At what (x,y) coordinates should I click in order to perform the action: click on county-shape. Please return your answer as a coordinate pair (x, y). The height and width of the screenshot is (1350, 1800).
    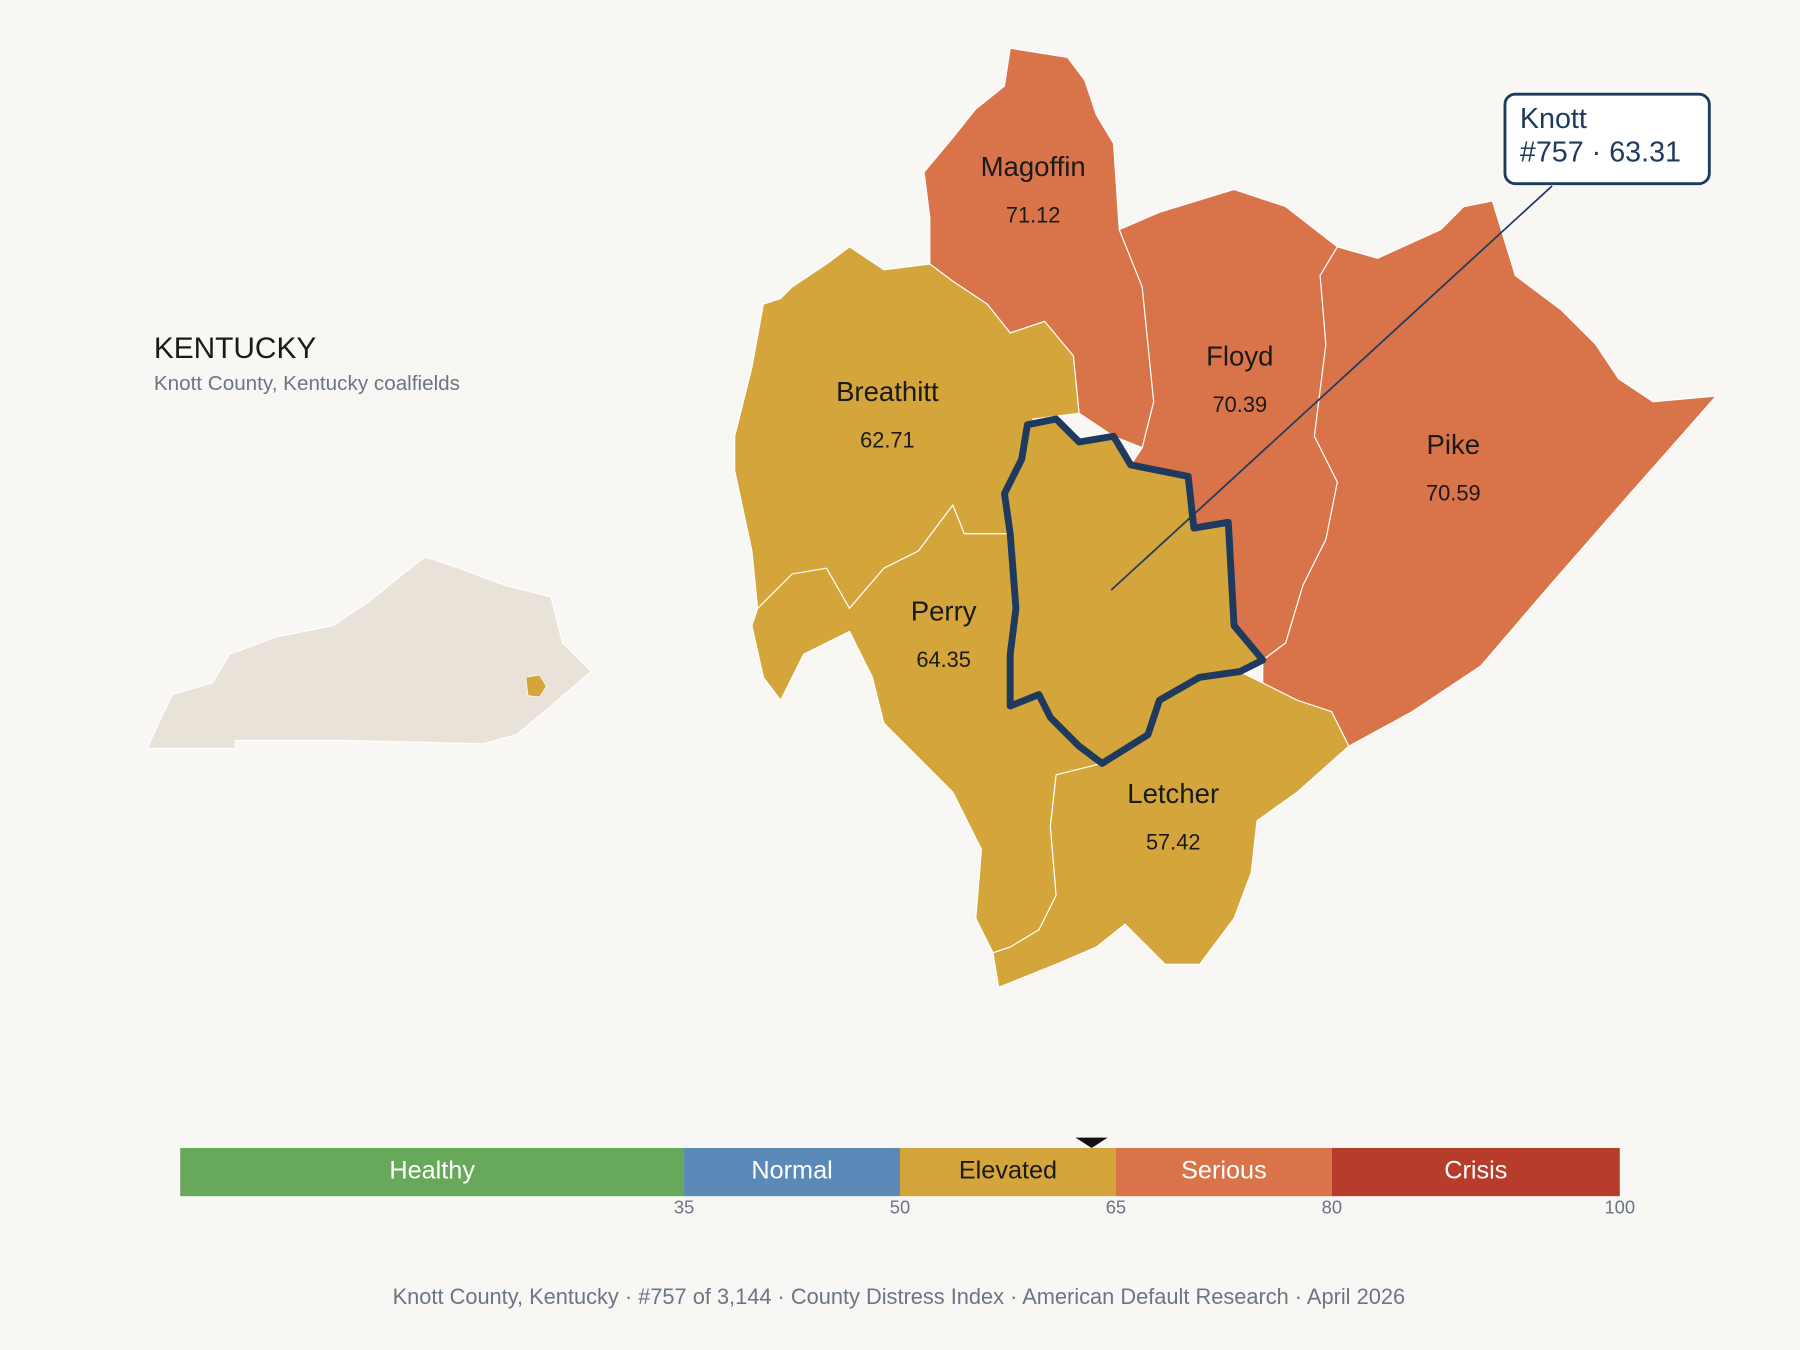
    Looking at the image, I should click on (1490, 473).